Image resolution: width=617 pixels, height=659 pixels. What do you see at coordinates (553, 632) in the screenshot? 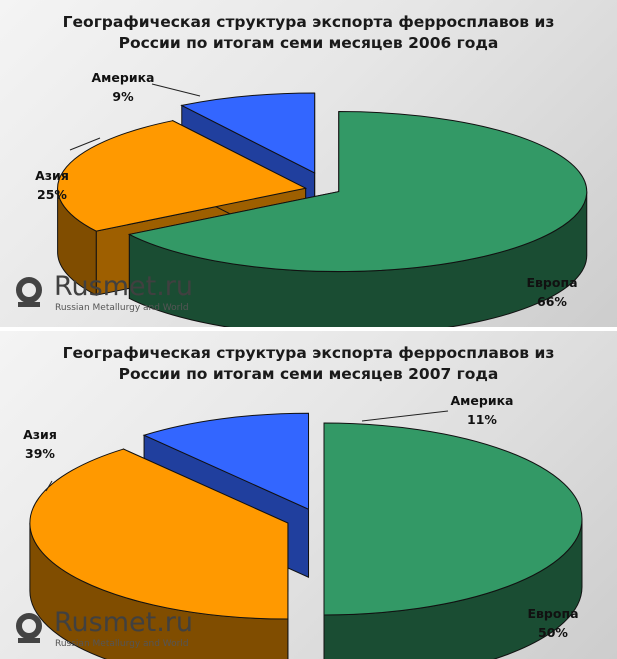
I see `data-label-value: 50%` at bounding box center [553, 632].